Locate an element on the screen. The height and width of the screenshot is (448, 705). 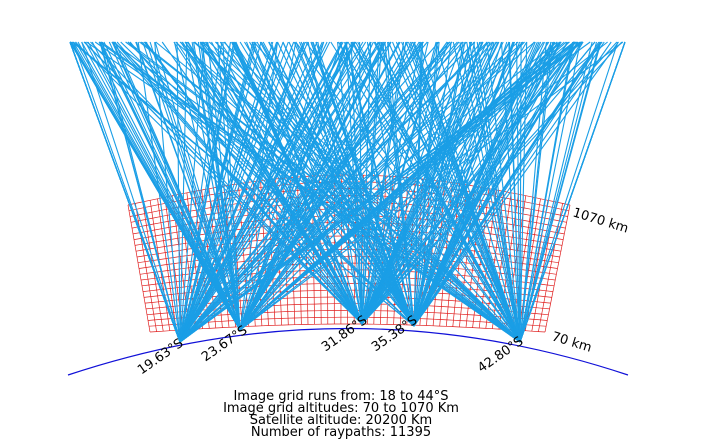
station-label: 31.86°S is located at coordinates (344, 334).